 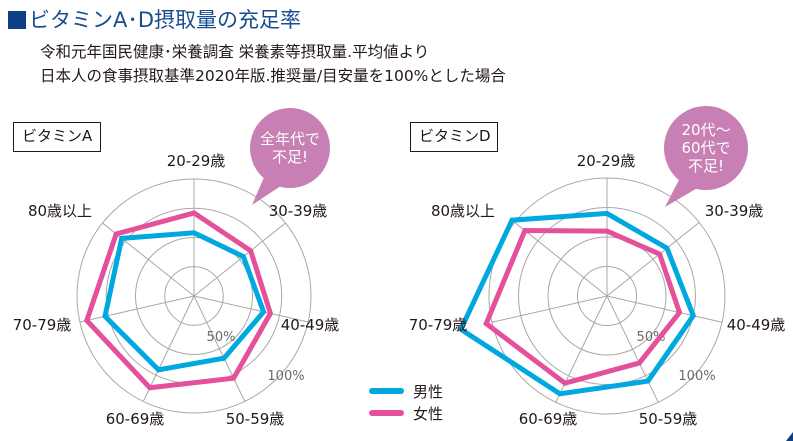 What do you see at coordinates (428, 391) in the screenshot?
I see `legend-label-male: 男性` at bounding box center [428, 391].